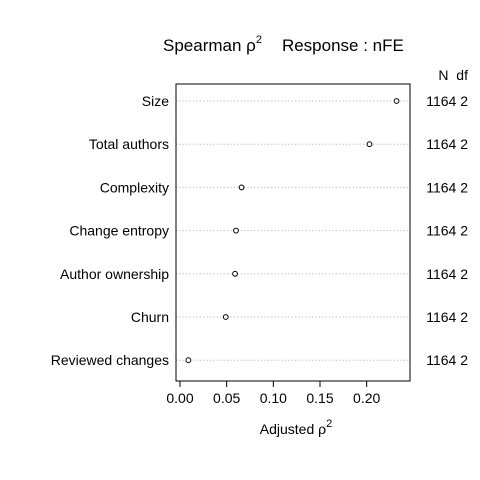  Describe the element at coordinates (114, 274) in the screenshot. I see `category-label: Author ownership` at that location.